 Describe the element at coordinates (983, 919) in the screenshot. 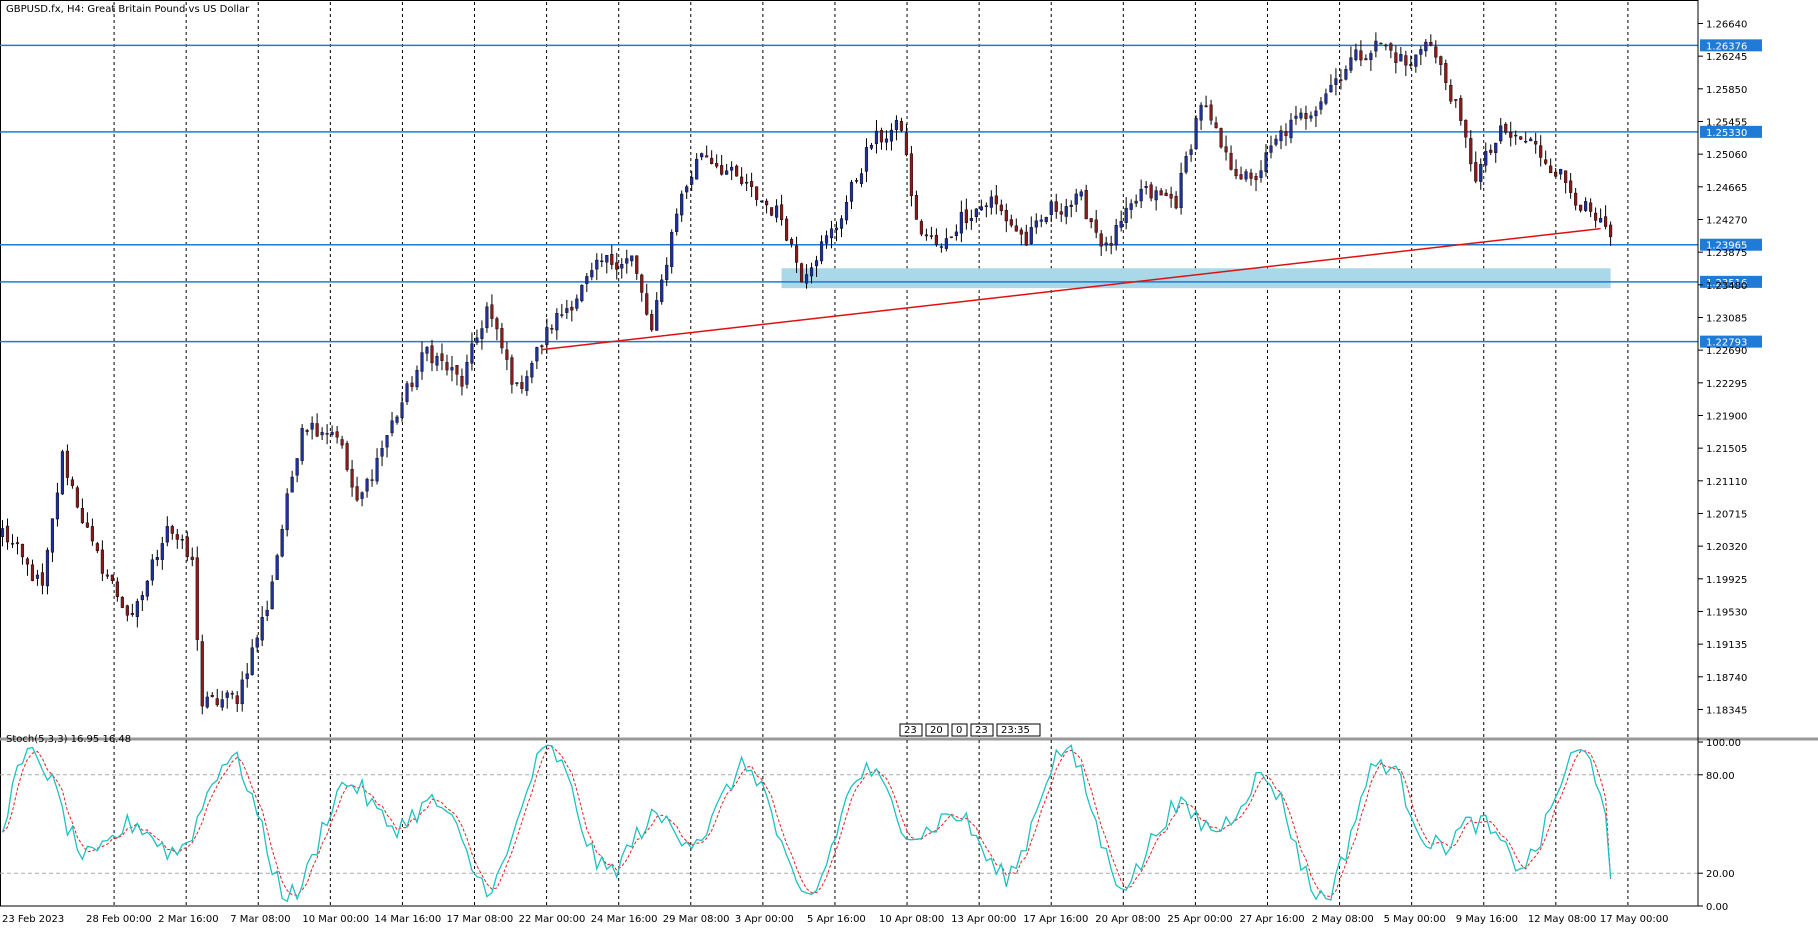

I see `x-tick-label: 13 Apr 00:00` at that location.